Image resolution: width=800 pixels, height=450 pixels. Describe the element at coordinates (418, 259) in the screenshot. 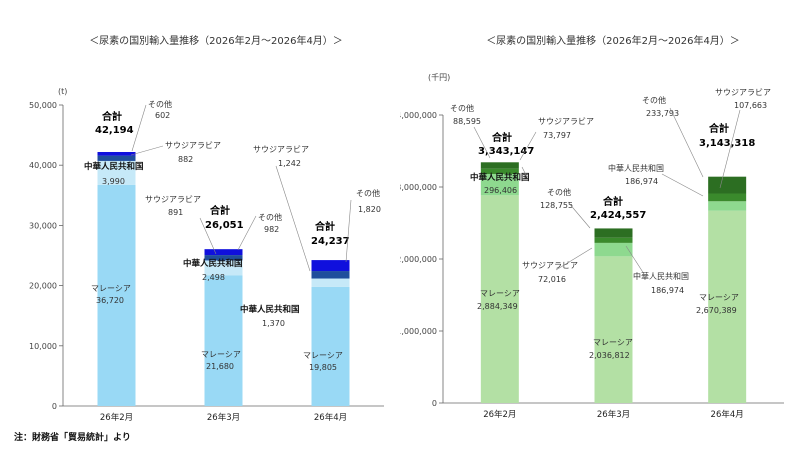

I see `y-tick-label: 2,000,000` at that location.